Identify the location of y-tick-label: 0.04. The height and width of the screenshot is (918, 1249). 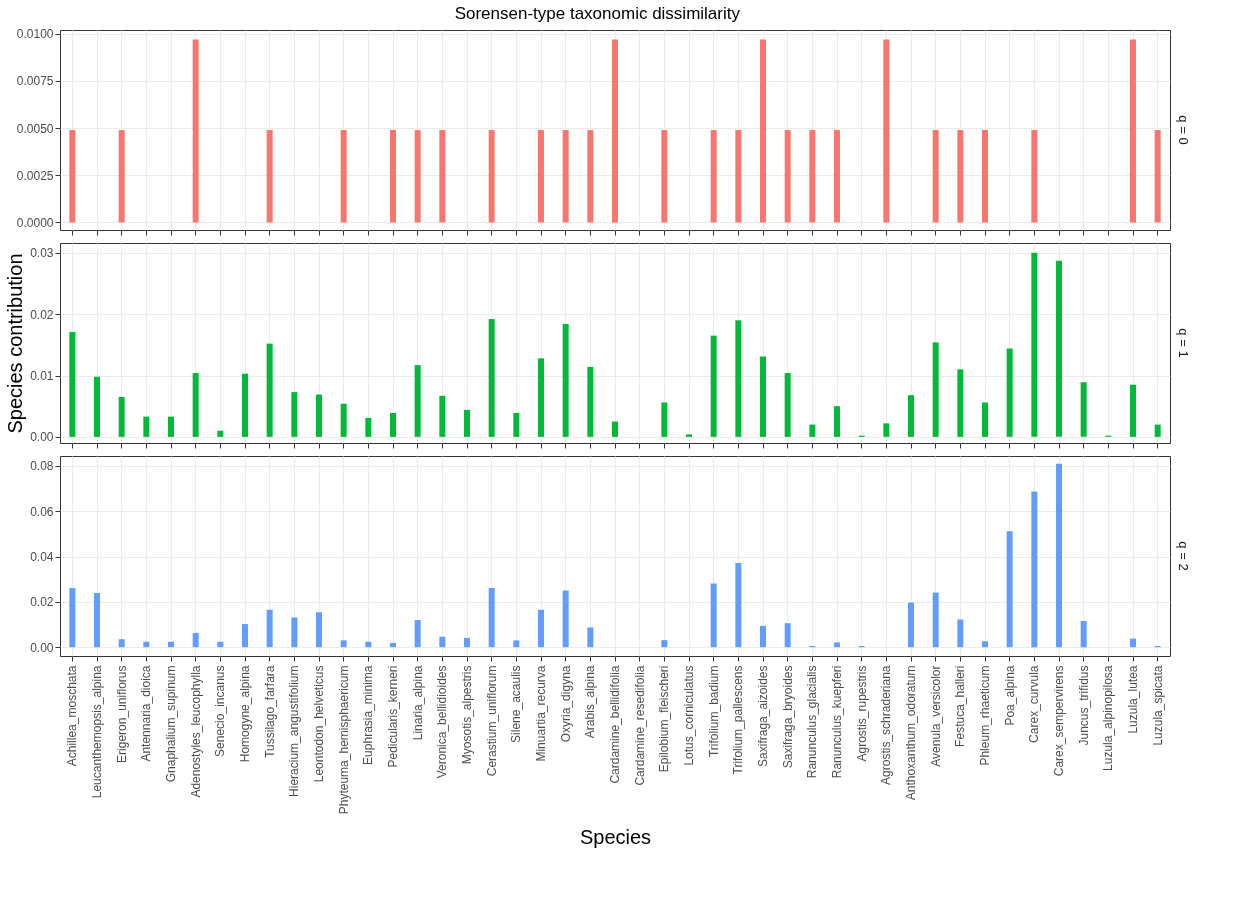
(42, 557).